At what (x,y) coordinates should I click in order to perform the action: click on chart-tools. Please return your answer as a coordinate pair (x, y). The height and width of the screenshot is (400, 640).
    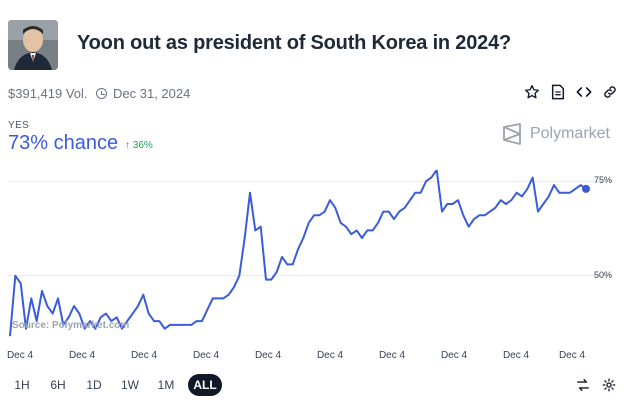
    Looking at the image, I should click on (596, 385).